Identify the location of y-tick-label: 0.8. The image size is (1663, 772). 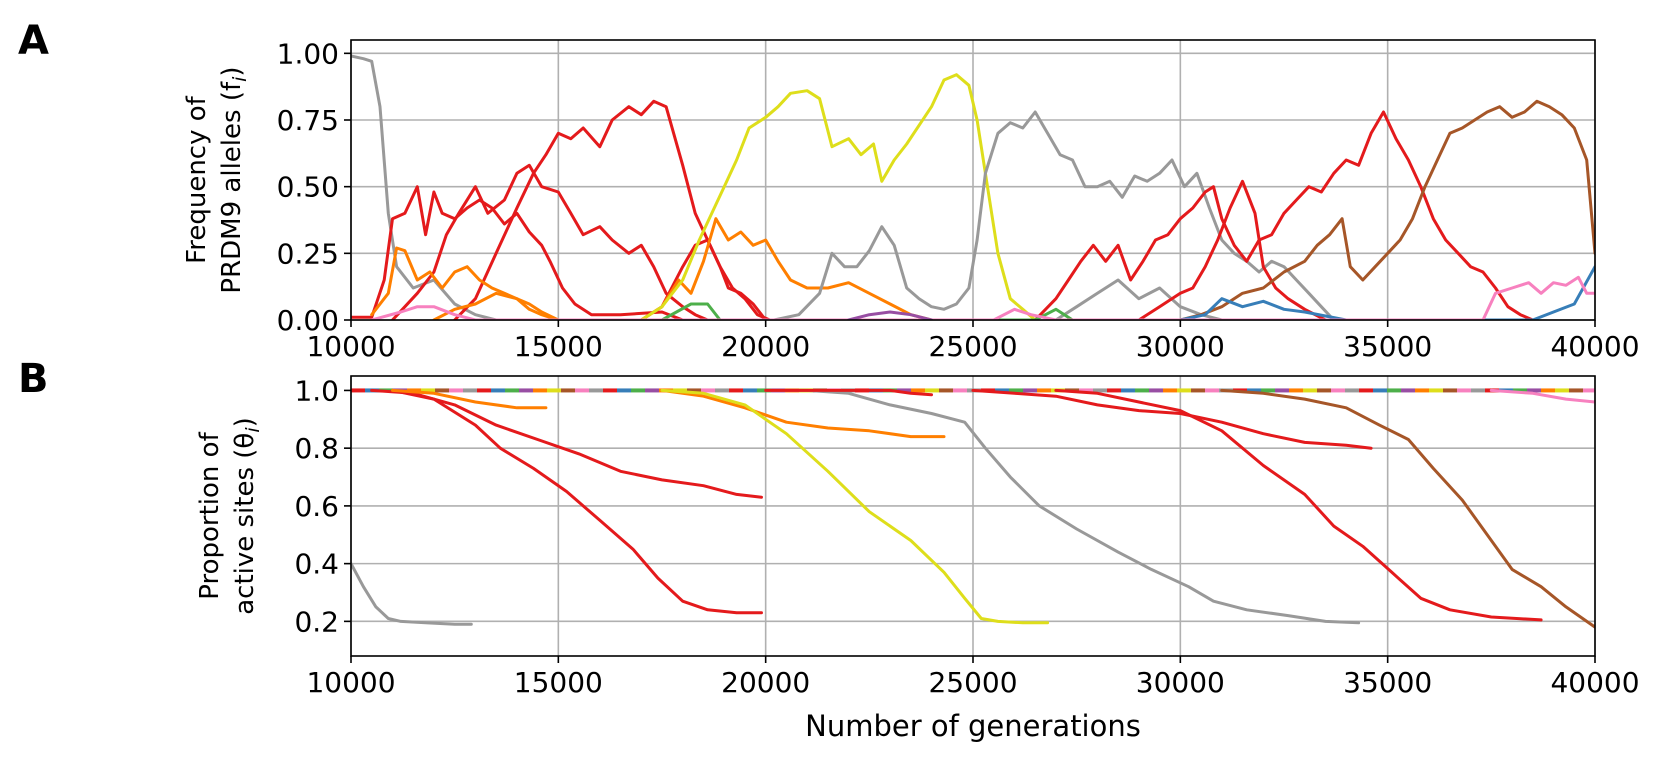
(316, 448).